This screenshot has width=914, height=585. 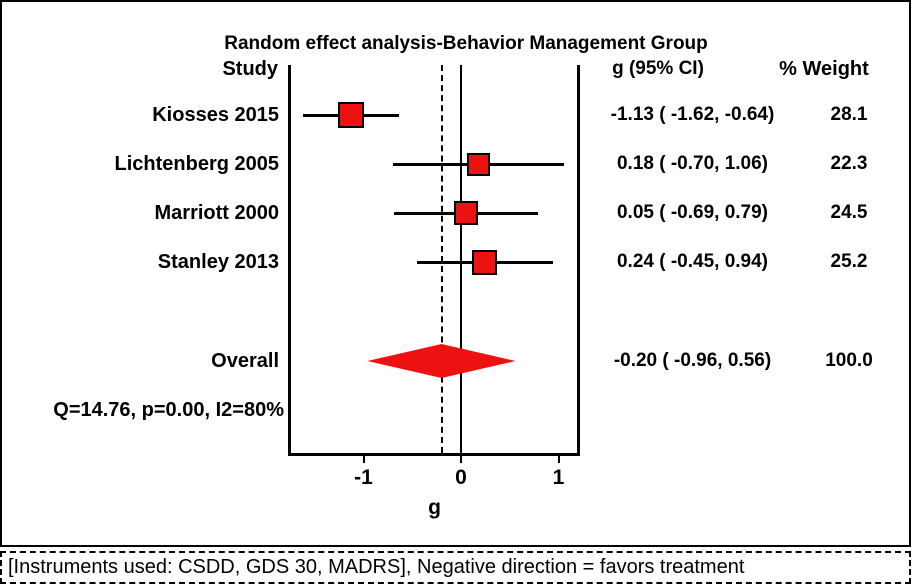 What do you see at coordinates (824, 69) in the screenshot?
I see `column-header-weight: % Weight` at bounding box center [824, 69].